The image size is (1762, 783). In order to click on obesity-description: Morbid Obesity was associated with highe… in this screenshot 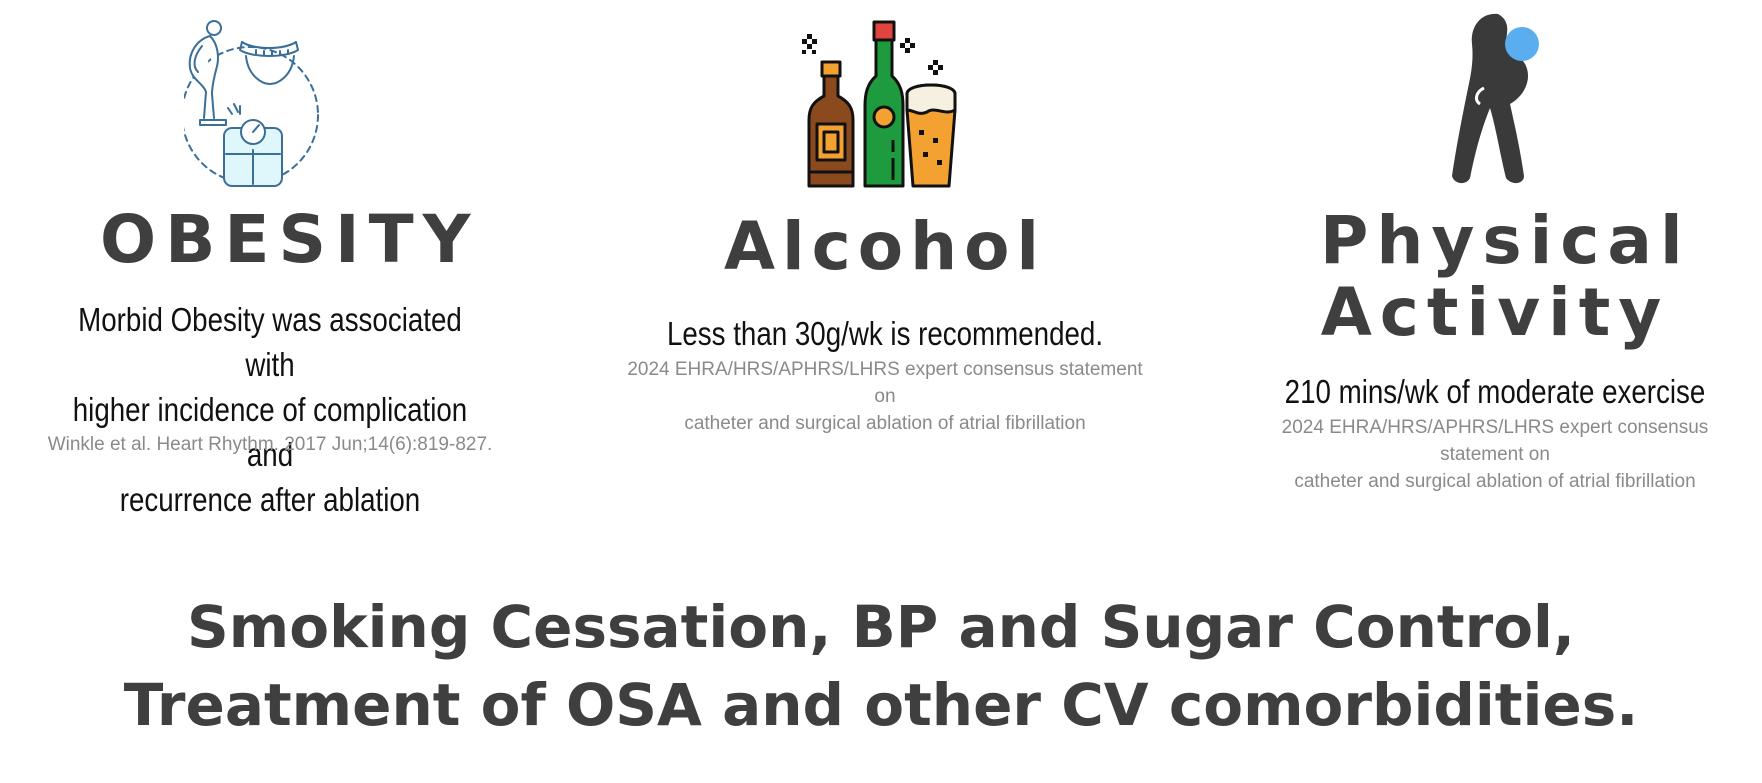, I will do `click(269, 409)`.